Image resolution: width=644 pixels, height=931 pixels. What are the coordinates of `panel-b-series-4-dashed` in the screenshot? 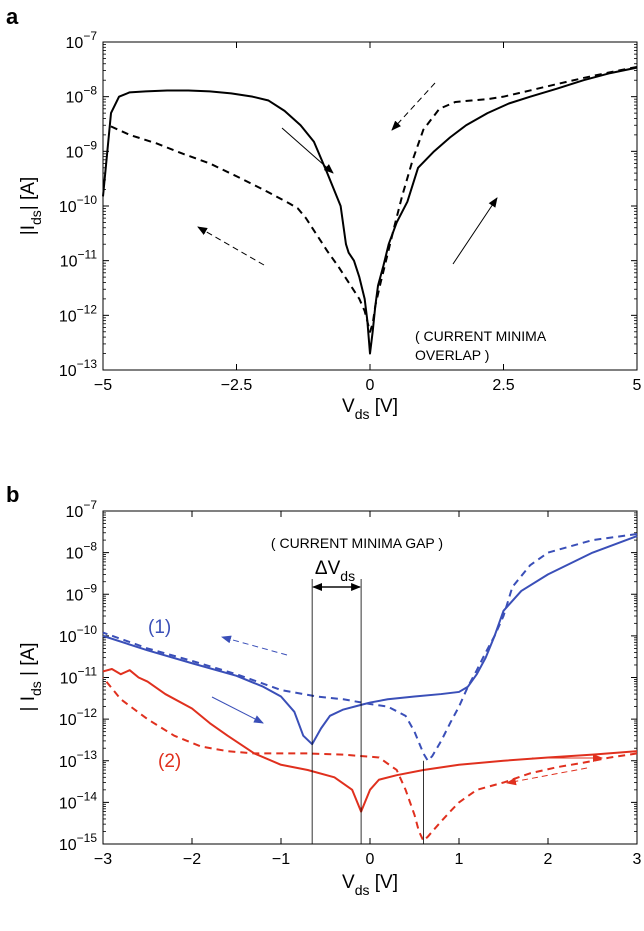 It's located at (370, 759).